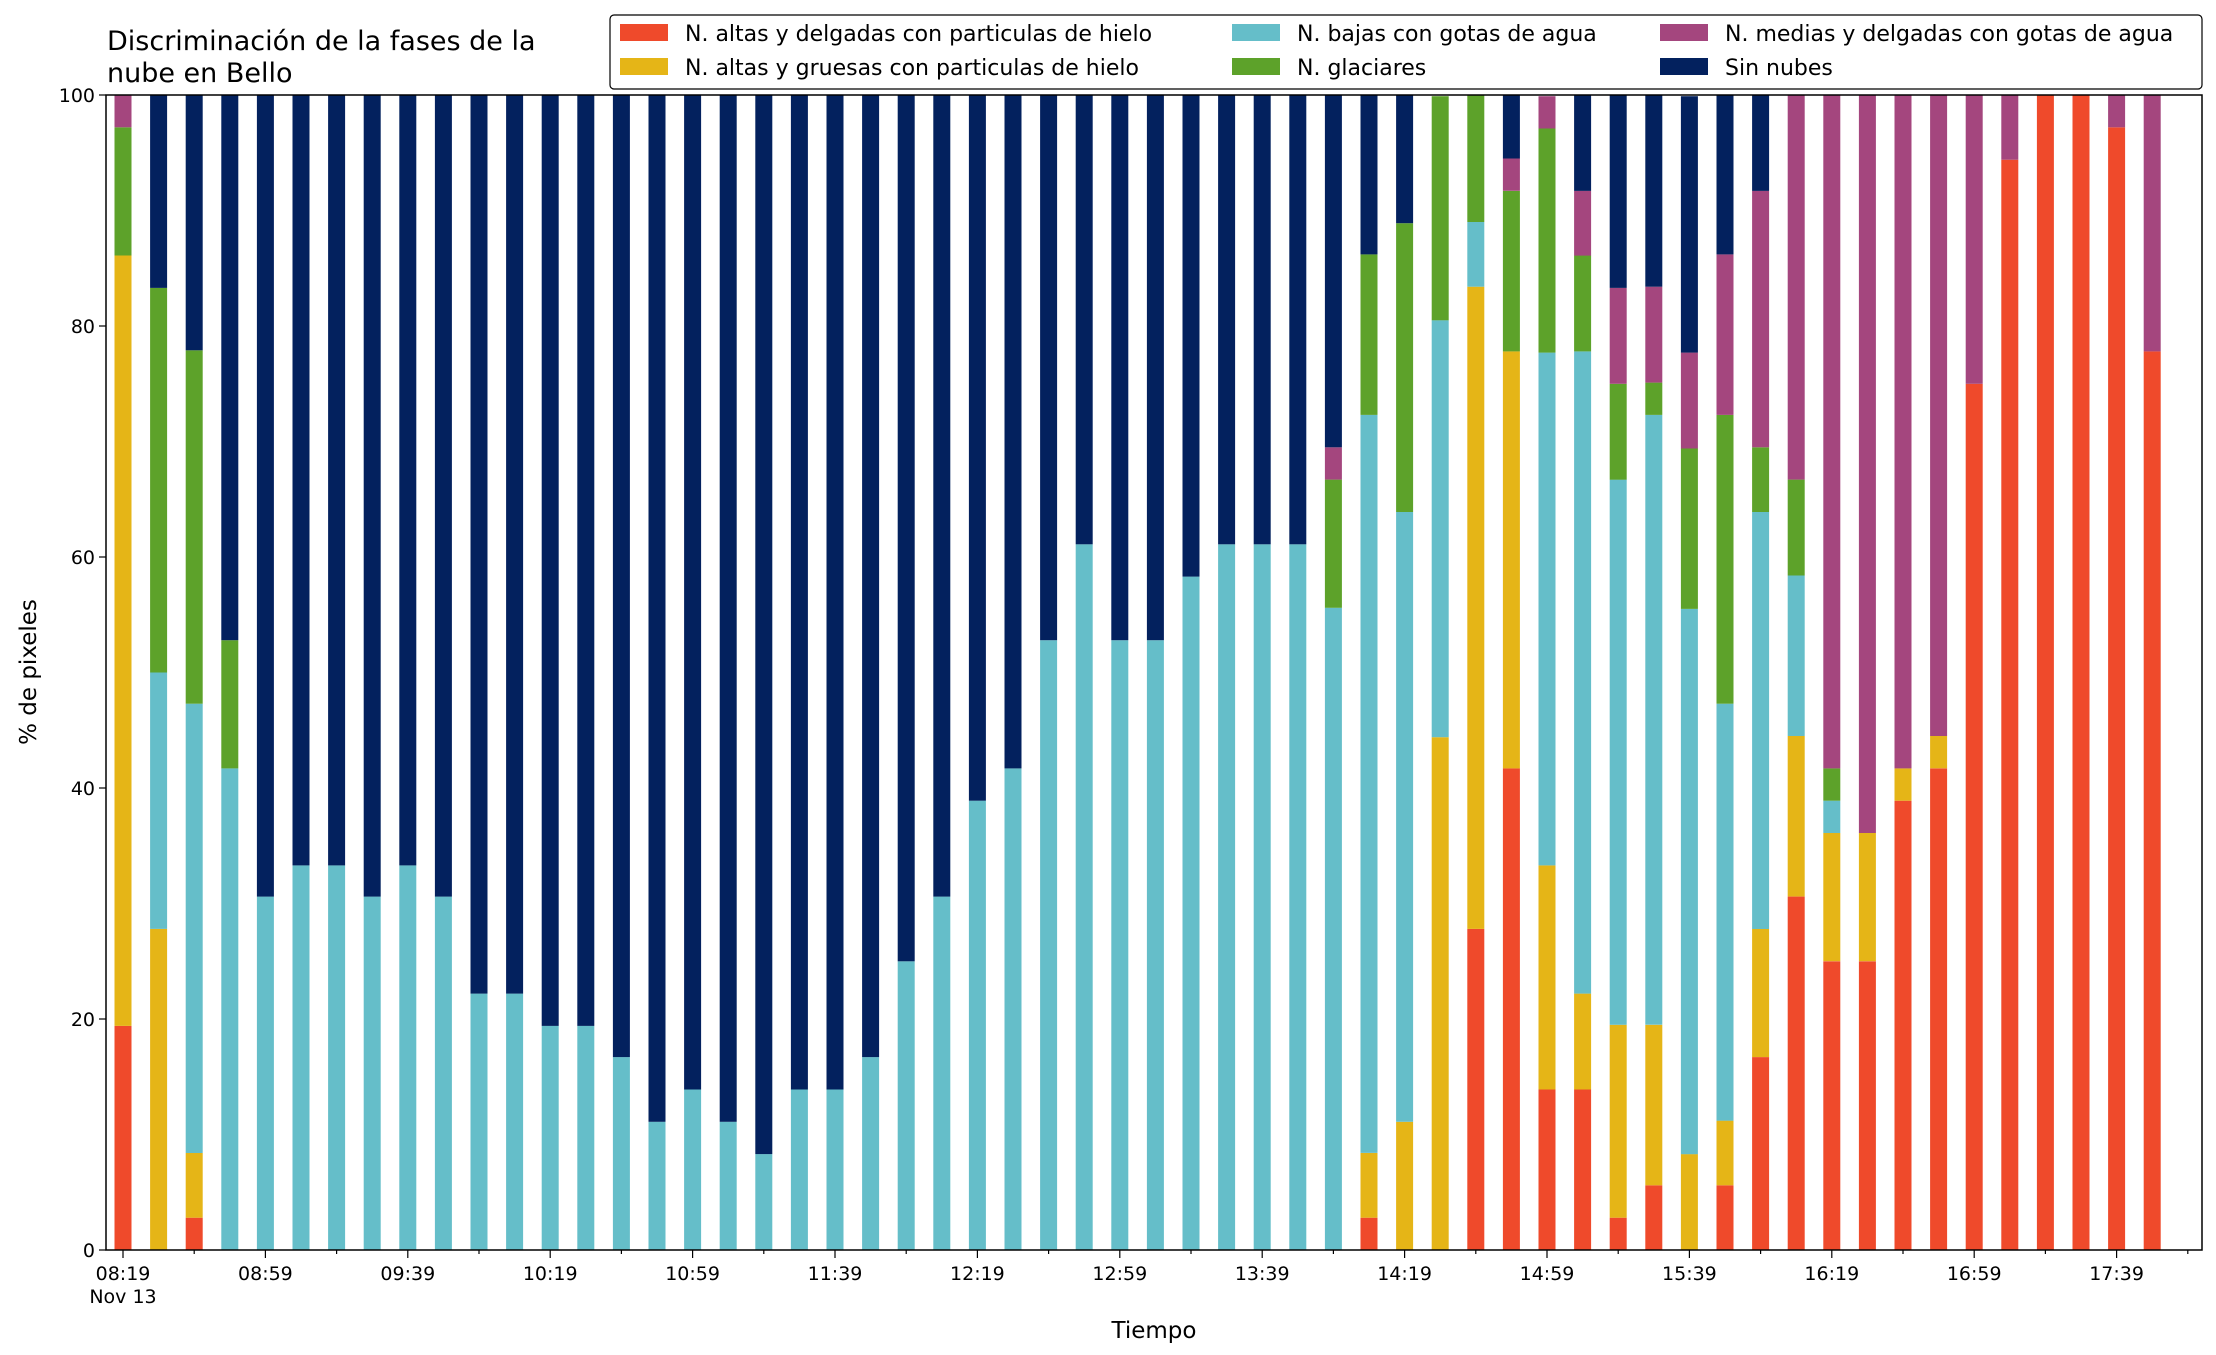  Describe the element at coordinates (83, 1020) in the screenshot. I see `y-tick-label: 20` at that location.